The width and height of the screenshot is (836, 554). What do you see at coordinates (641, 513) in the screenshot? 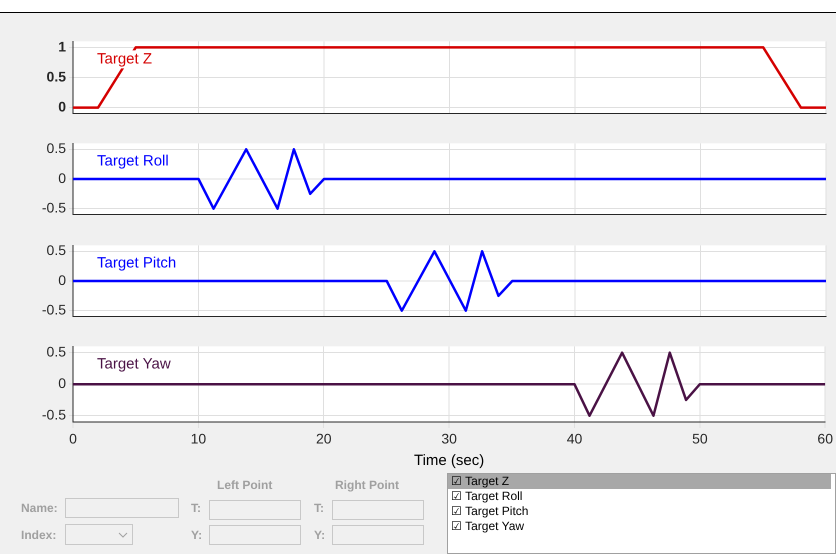
I see `list-box: ☑ Target Z ☑ Target Roll ☑ Target Pitch ☑ Target Yaw` at bounding box center [641, 513].